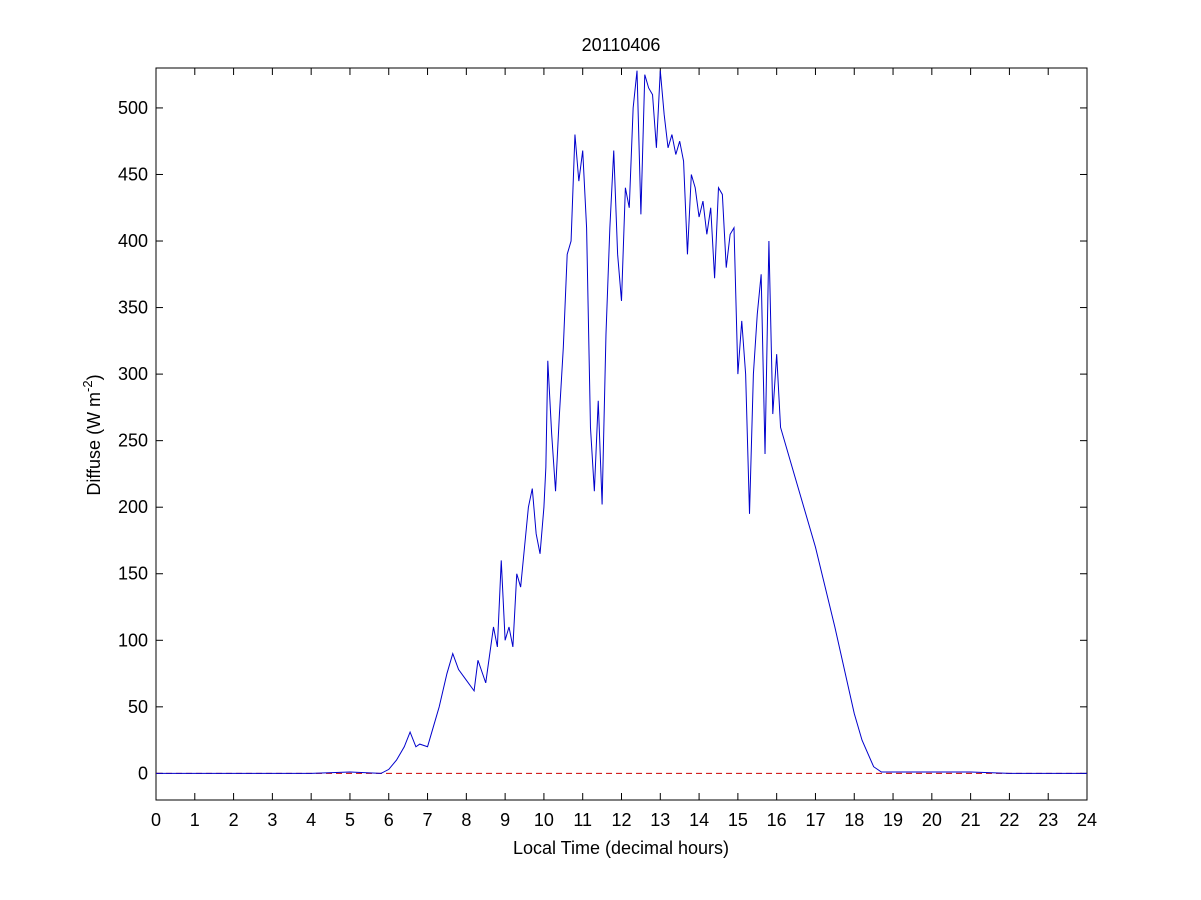 Image resolution: width=1201 pixels, height=900 pixels. Describe the element at coordinates (699, 820) in the screenshot. I see `x-tick-label: 14` at that location.